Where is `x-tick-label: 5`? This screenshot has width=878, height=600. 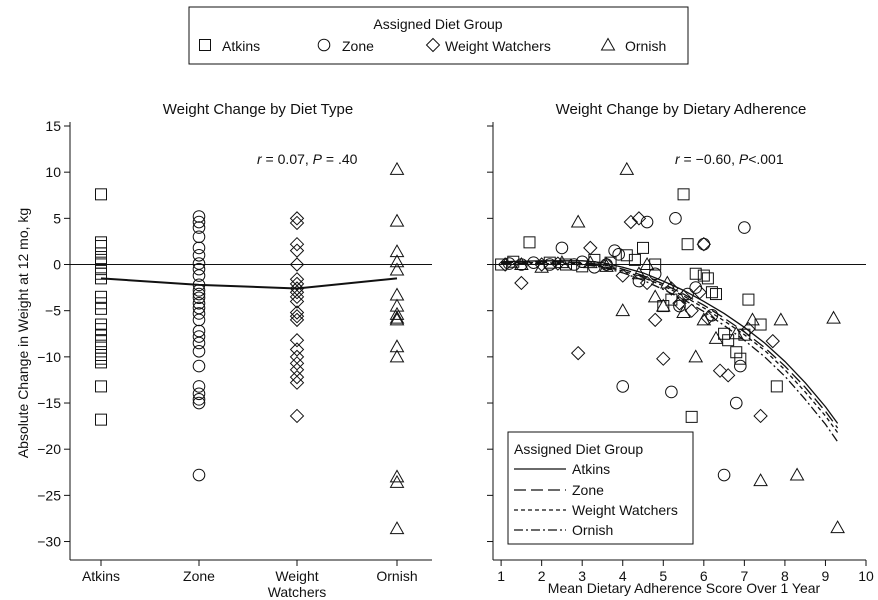 x-tick-label: 5 is located at coordinates (663, 576).